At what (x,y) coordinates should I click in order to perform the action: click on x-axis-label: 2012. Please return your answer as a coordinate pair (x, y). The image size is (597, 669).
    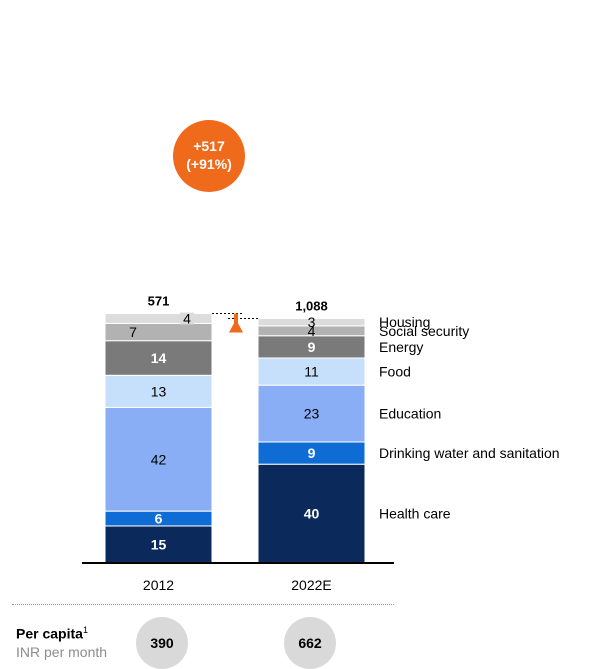
    Looking at the image, I should click on (158, 585).